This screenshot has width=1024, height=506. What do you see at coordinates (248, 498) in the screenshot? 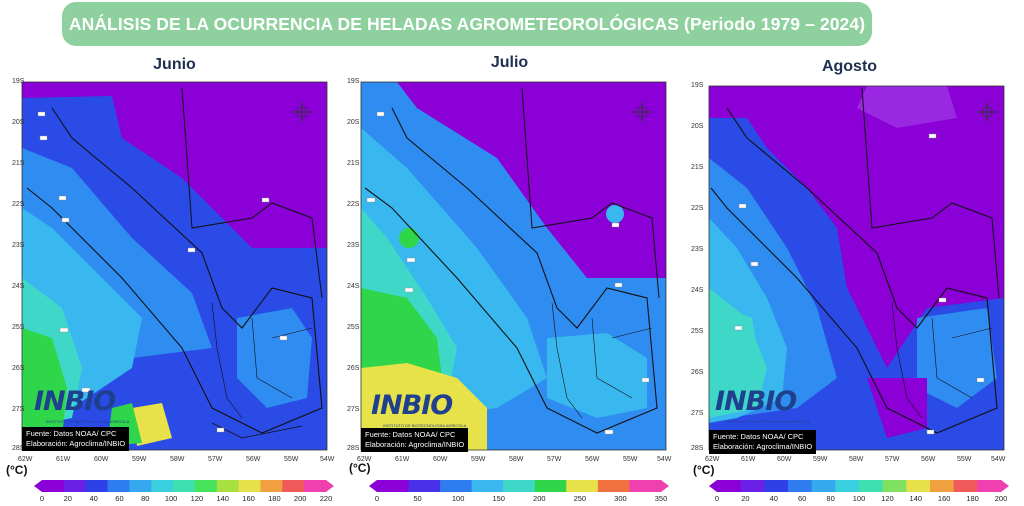
I see `colorbar-tick-label: 160` at bounding box center [248, 498].